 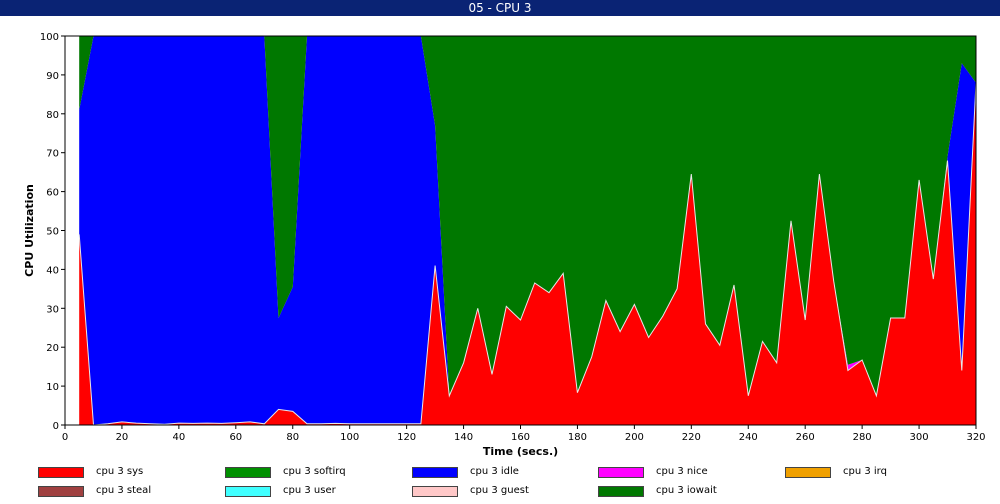 I want to click on y-tick-label: 60, so click(x=52, y=193).